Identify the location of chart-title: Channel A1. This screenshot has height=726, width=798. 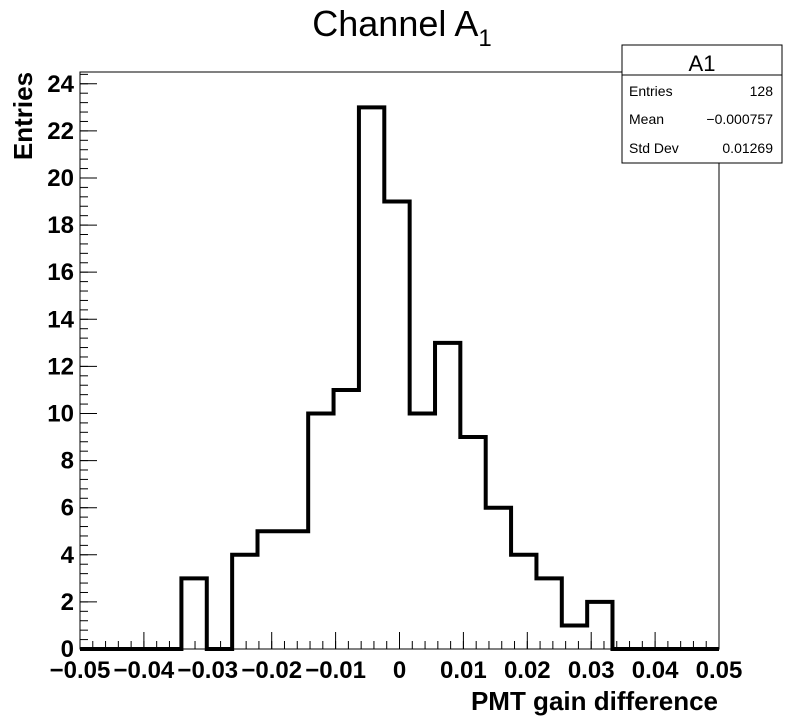
(402, 27).